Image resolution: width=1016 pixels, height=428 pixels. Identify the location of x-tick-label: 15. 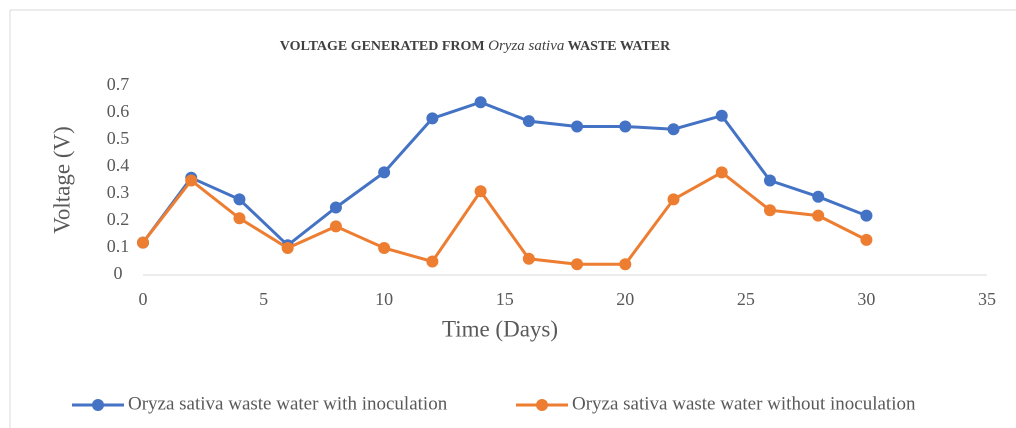
(505, 299).